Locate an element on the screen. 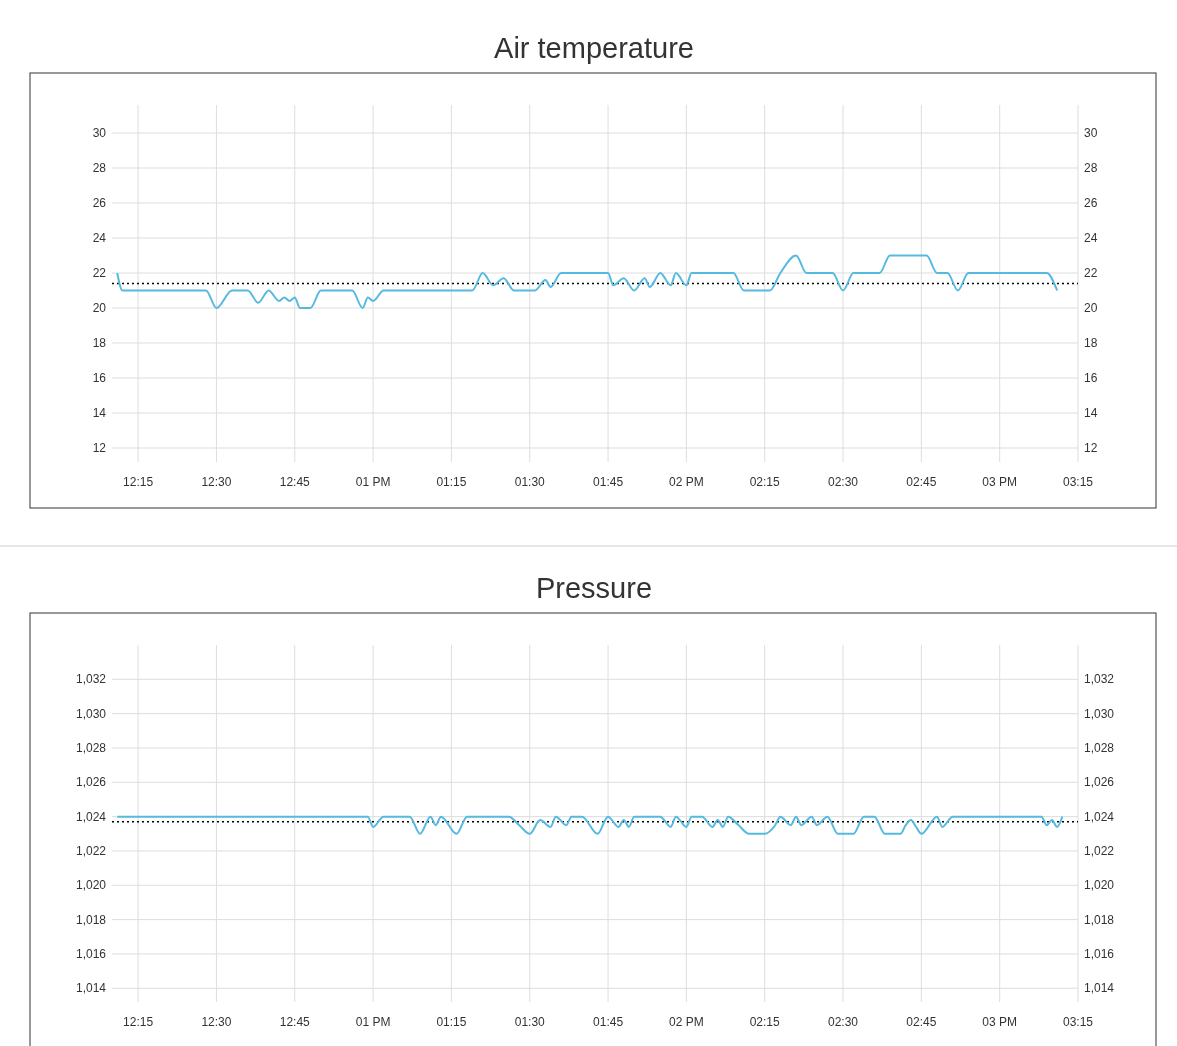 The height and width of the screenshot is (1046, 1177). y2-tick-label: 1,032 is located at coordinates (1099, 679).